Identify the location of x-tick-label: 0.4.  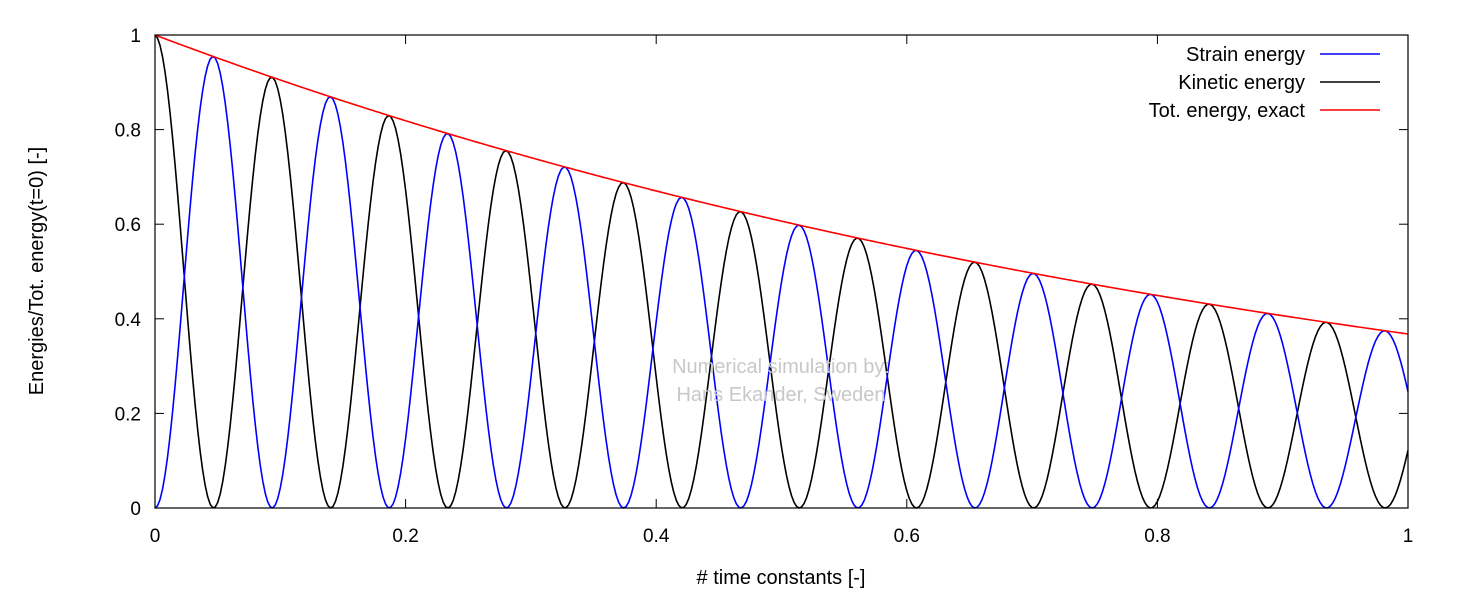
(656, 536).